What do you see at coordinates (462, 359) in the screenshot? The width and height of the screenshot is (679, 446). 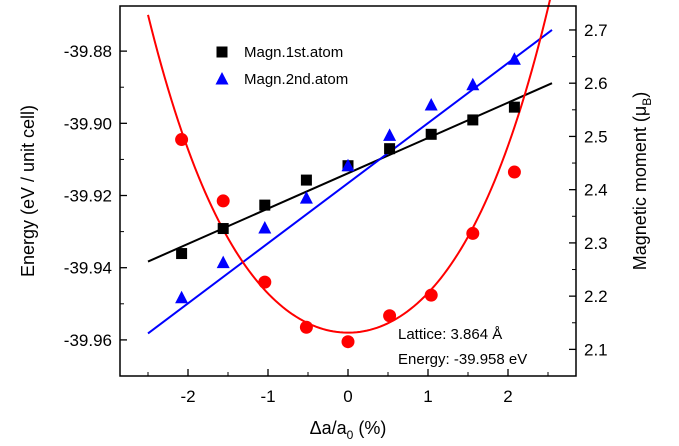 I see `annotation-energy: Energy: -39.958 eV` at bounding box center [462, 359].